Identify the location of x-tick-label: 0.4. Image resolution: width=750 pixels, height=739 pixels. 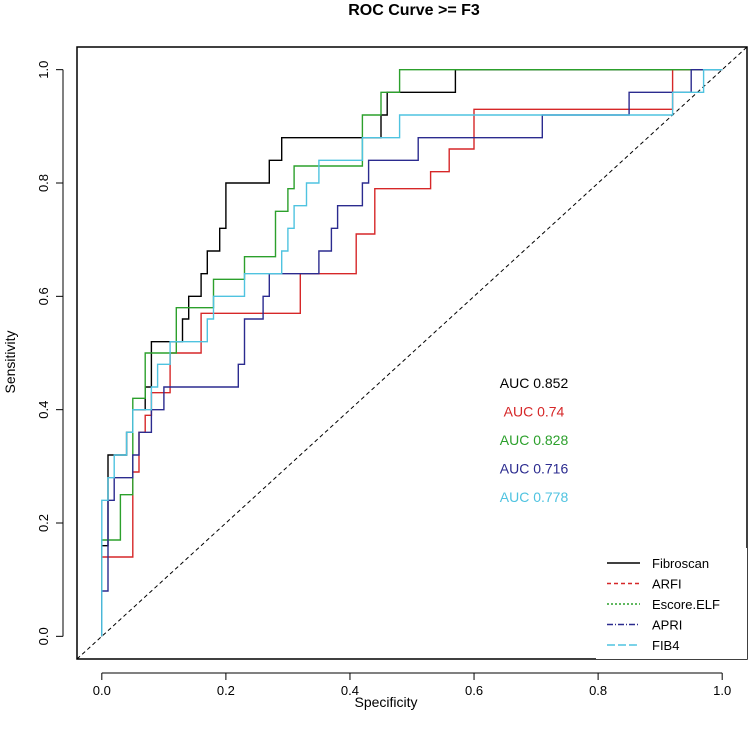
(350, 690).